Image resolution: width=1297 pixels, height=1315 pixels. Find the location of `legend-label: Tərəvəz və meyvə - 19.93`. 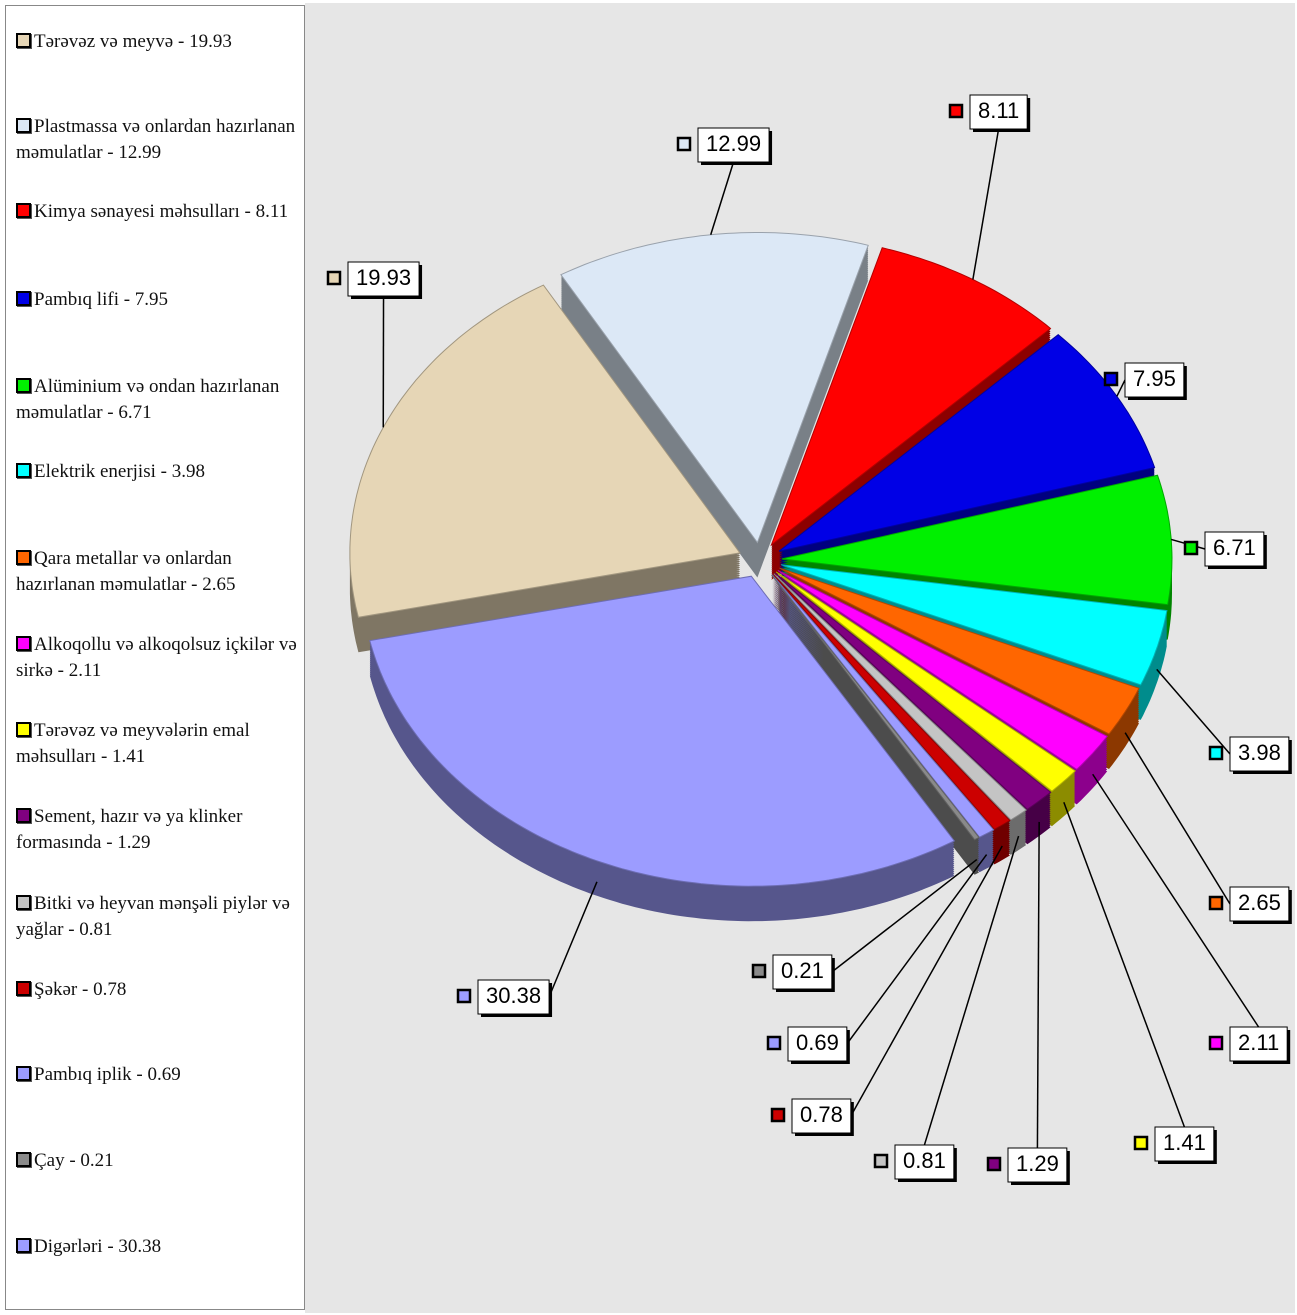

legend-label: Tərəvəz və meyvə - 19.93 is located at coordinates (133, 41).